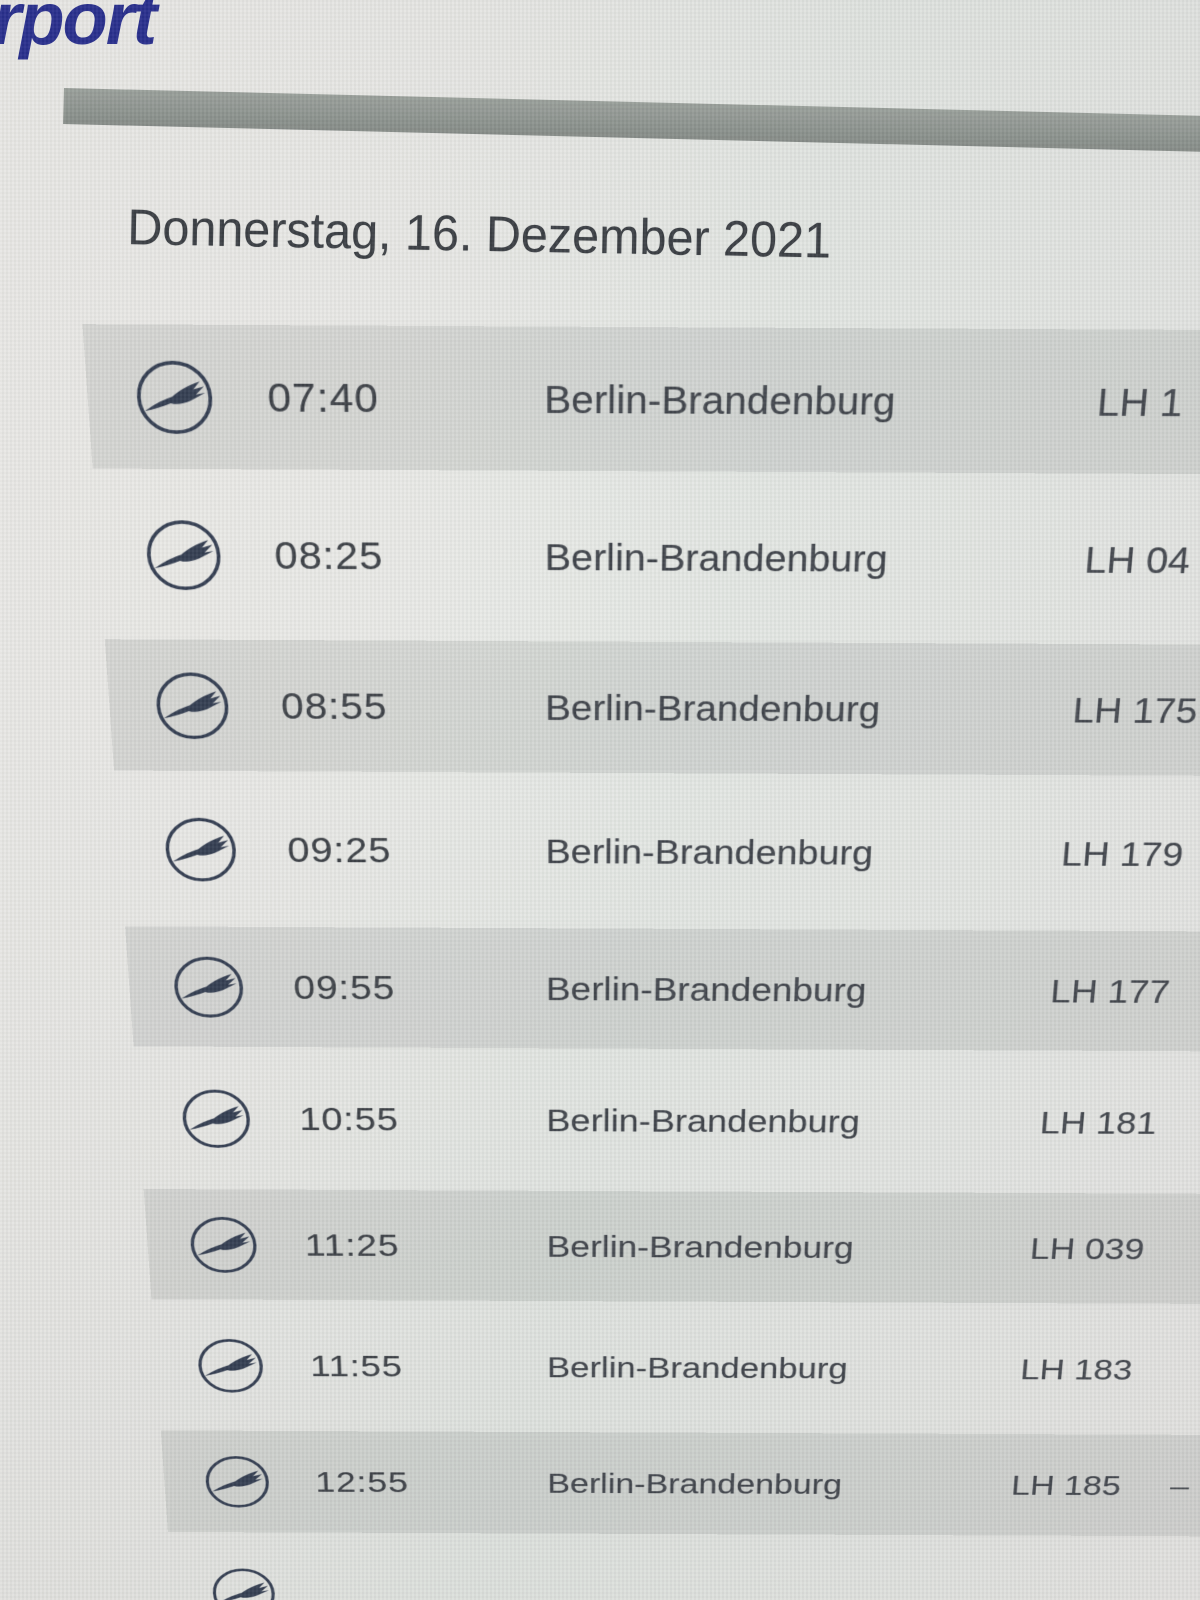 The width and height of the screenshot is (1200, 1600). I want to click on flight-number: LH 183, so click(1076, 1369).